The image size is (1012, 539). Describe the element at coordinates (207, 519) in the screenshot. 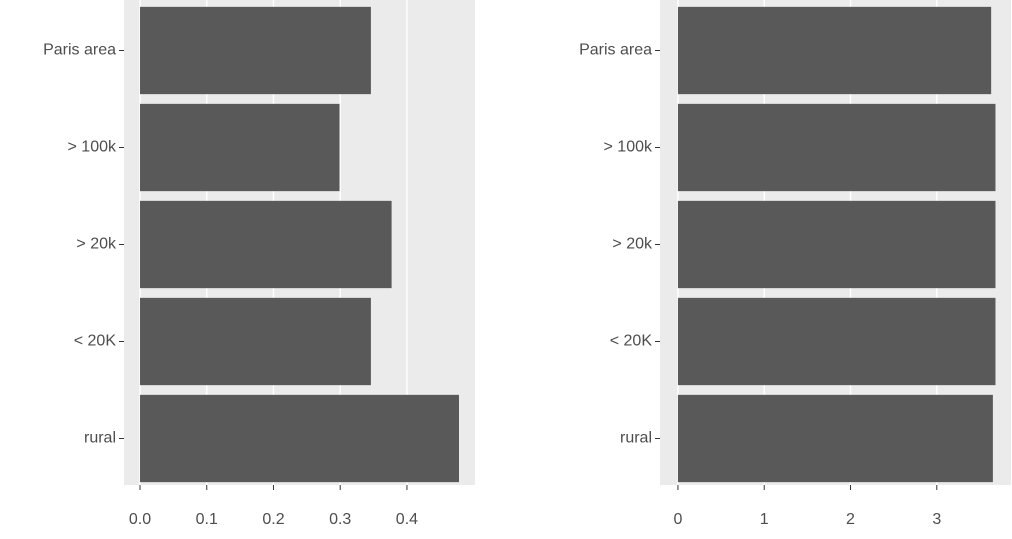

I see `x-tick-label: 0.1` at that location.